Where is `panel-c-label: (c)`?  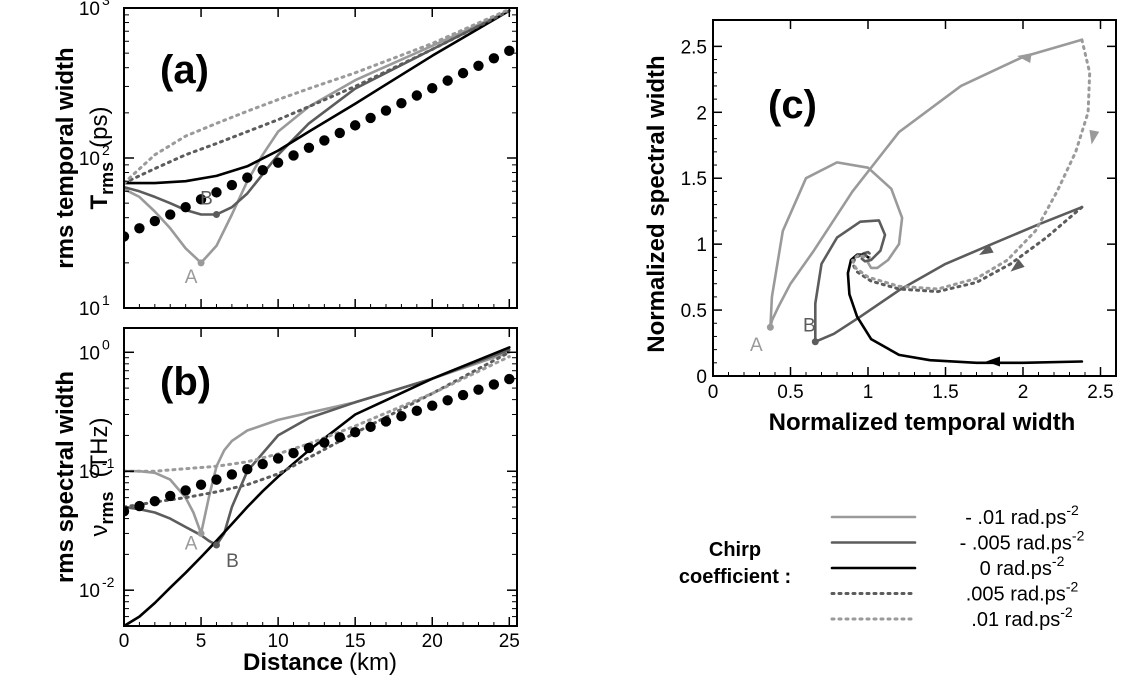 panel-c-label: (c) is located at coordinates (792, 105).